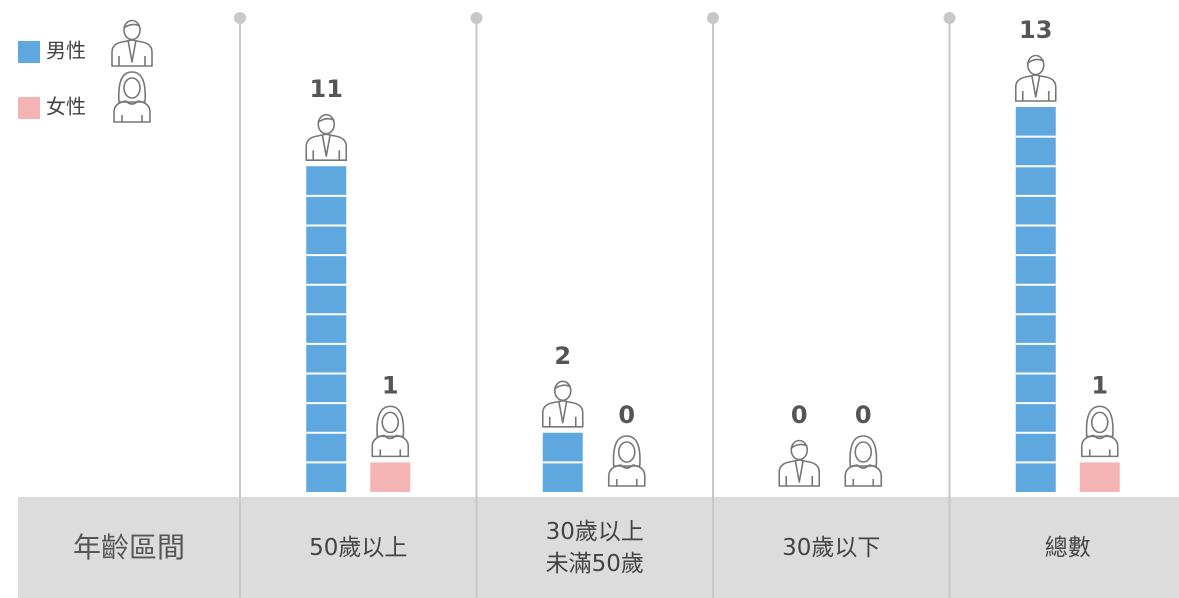 The height and width of the screenshot is (598, 1179). What do you see at coordinates (1035, 30) in the screenshot?
I see `value-label: 13` at bounding box center [1035, 30].